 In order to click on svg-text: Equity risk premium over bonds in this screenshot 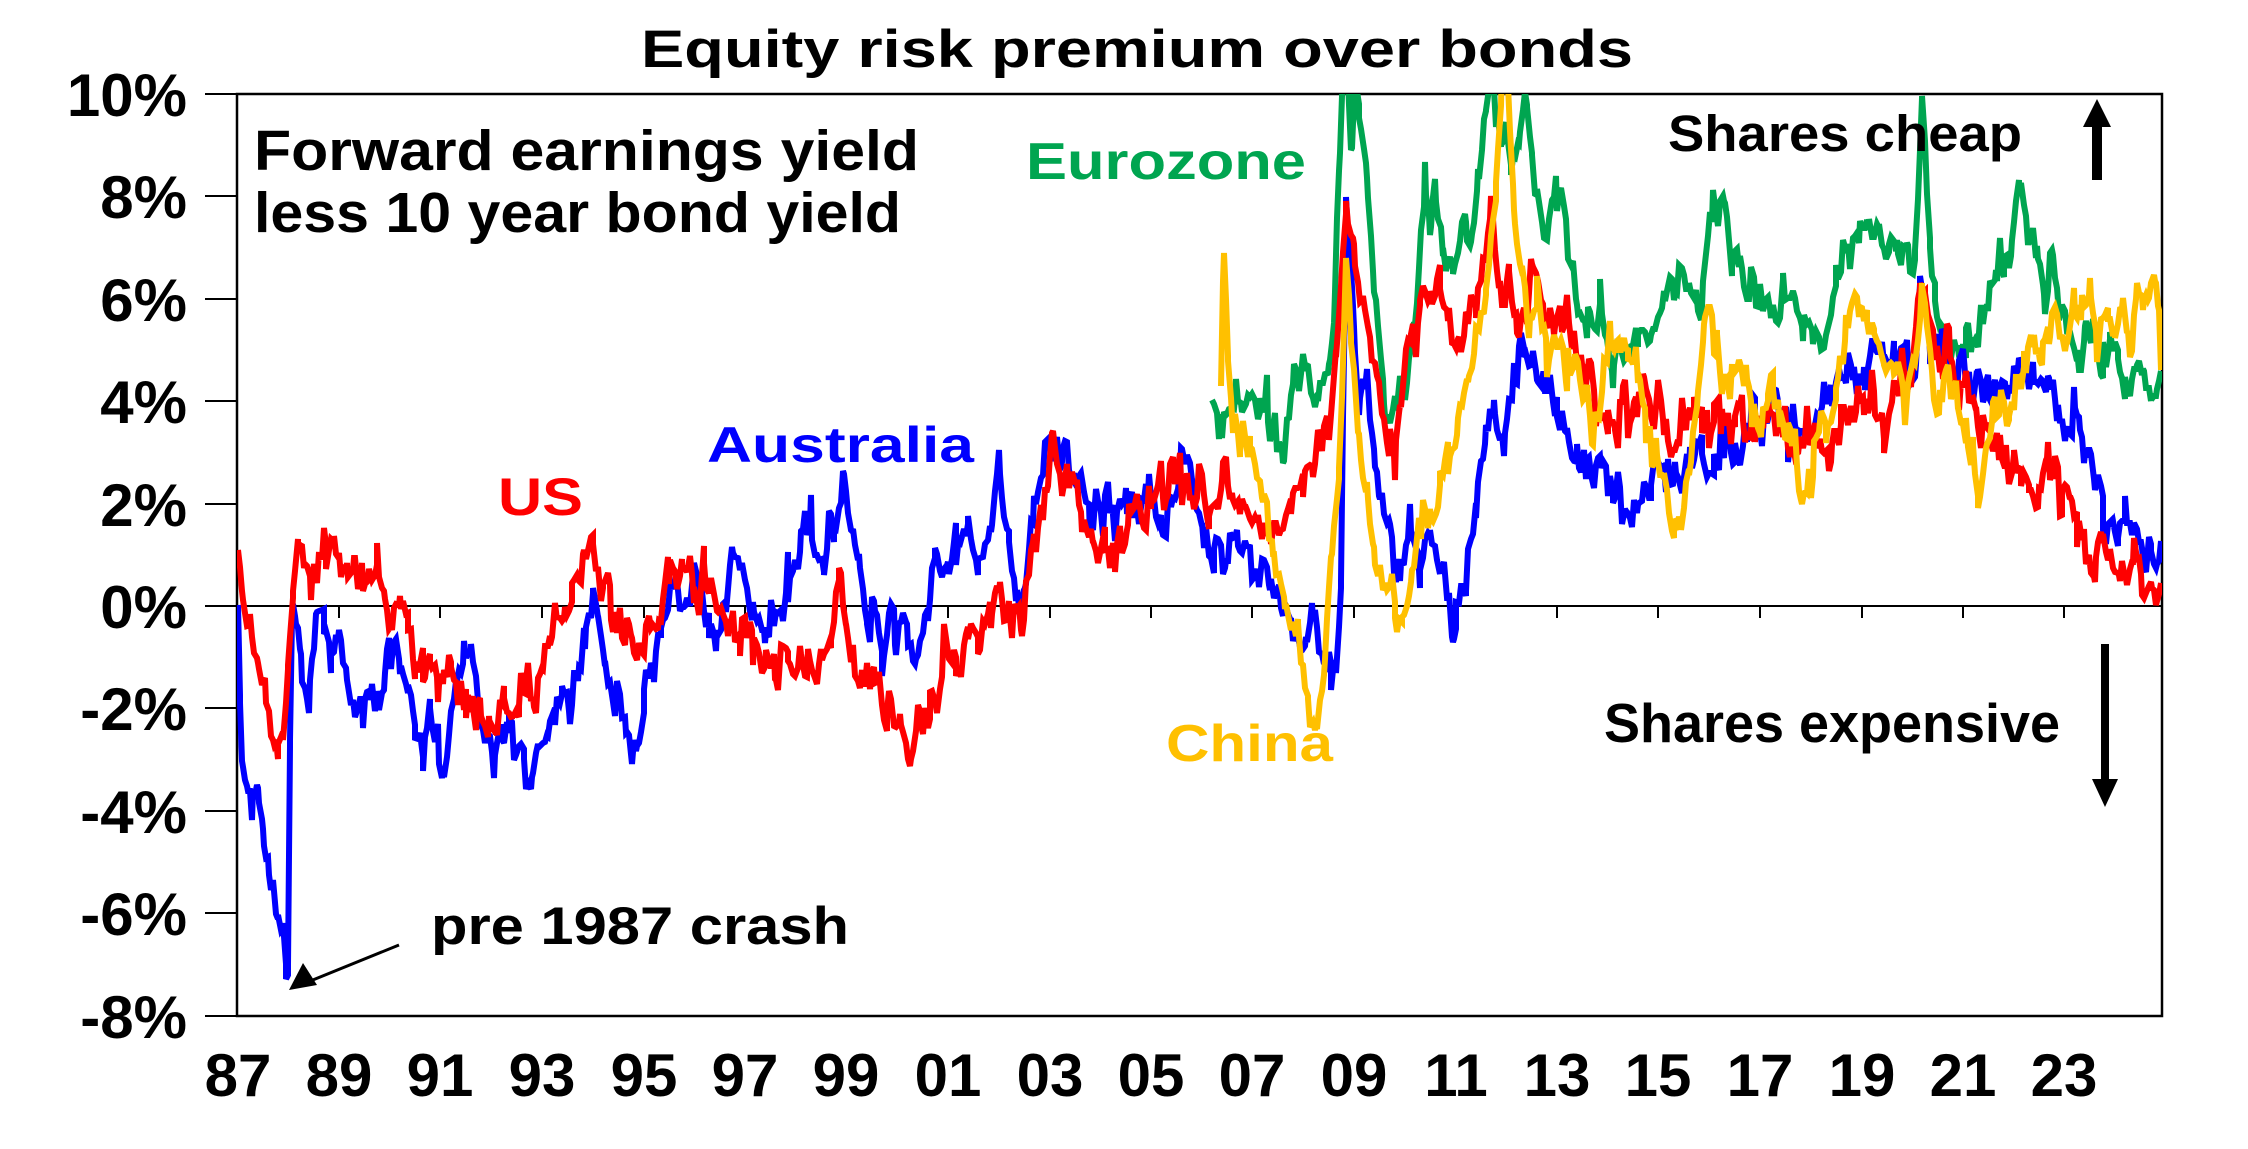, I will do `click(1137, 49)`.